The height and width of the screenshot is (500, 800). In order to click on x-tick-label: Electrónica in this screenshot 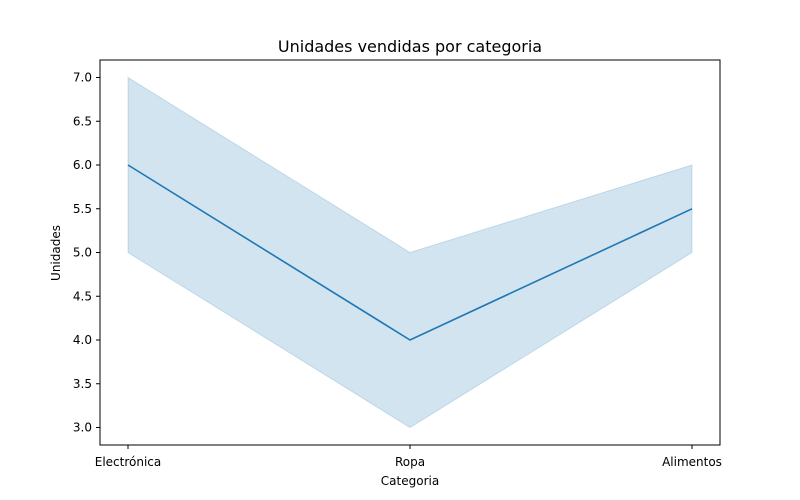, I will do `click(128, 462)`.